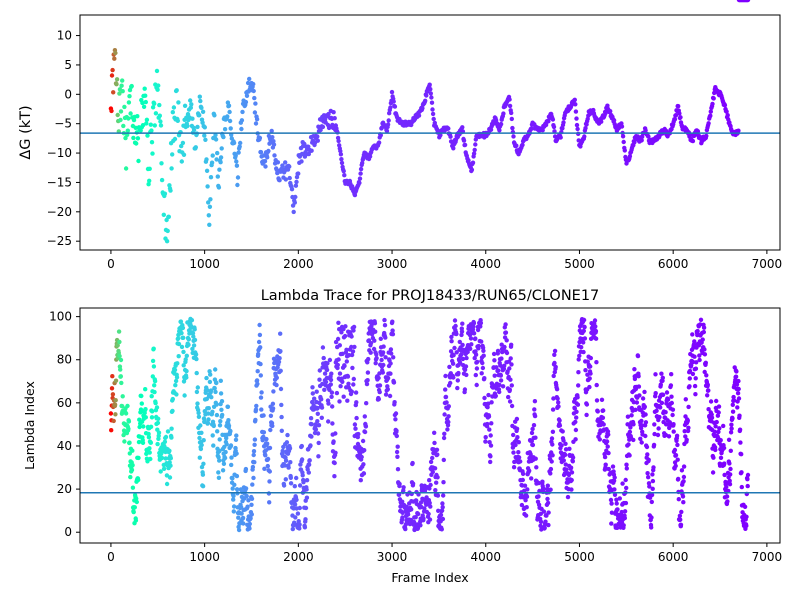 This screenshot has height=600, width=800. I want to click on lambda-y-axis-label: Lambda Index, so click(29, 425).